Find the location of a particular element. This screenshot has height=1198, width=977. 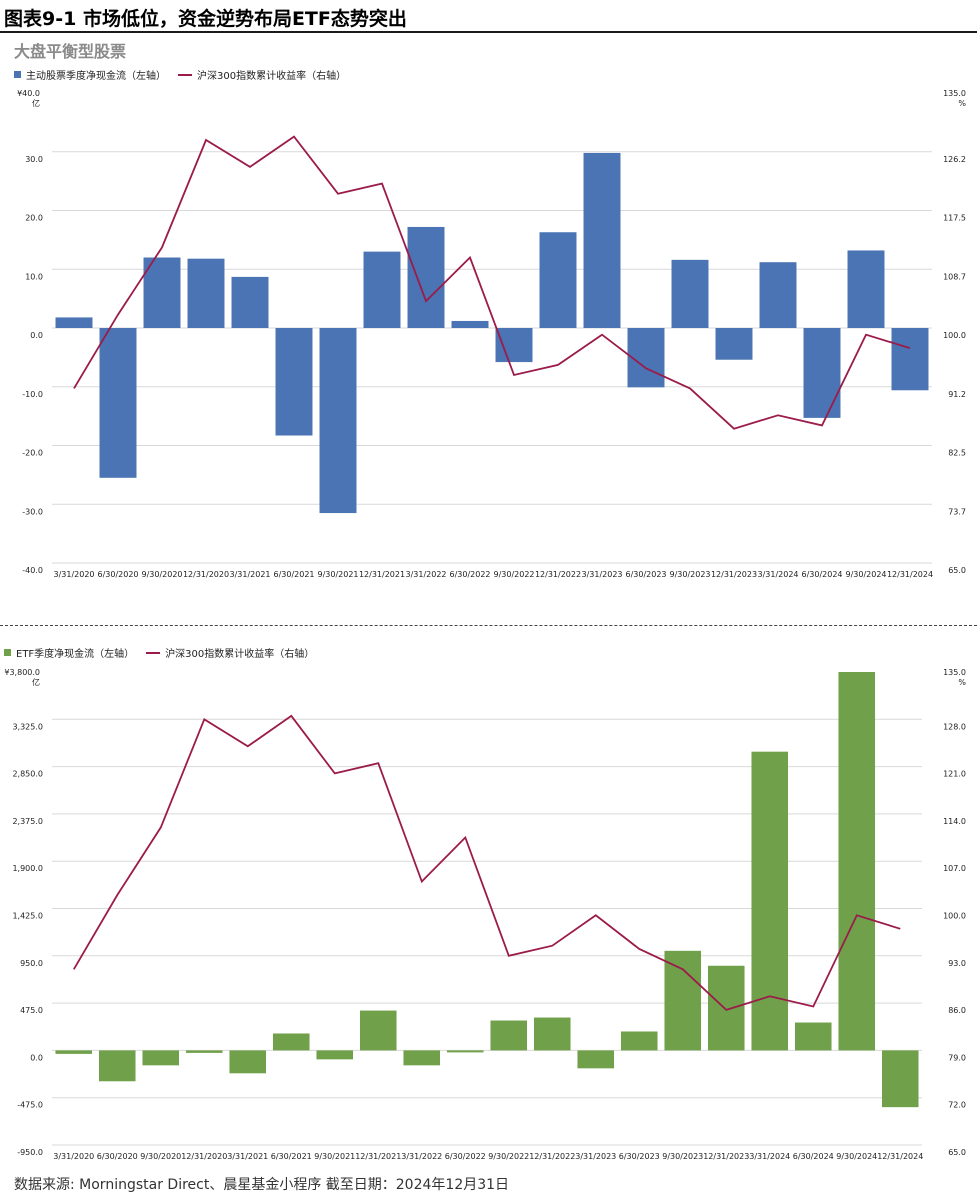

left-axis-tick-label: ¥40.0 is located at coordinates (28, 93).